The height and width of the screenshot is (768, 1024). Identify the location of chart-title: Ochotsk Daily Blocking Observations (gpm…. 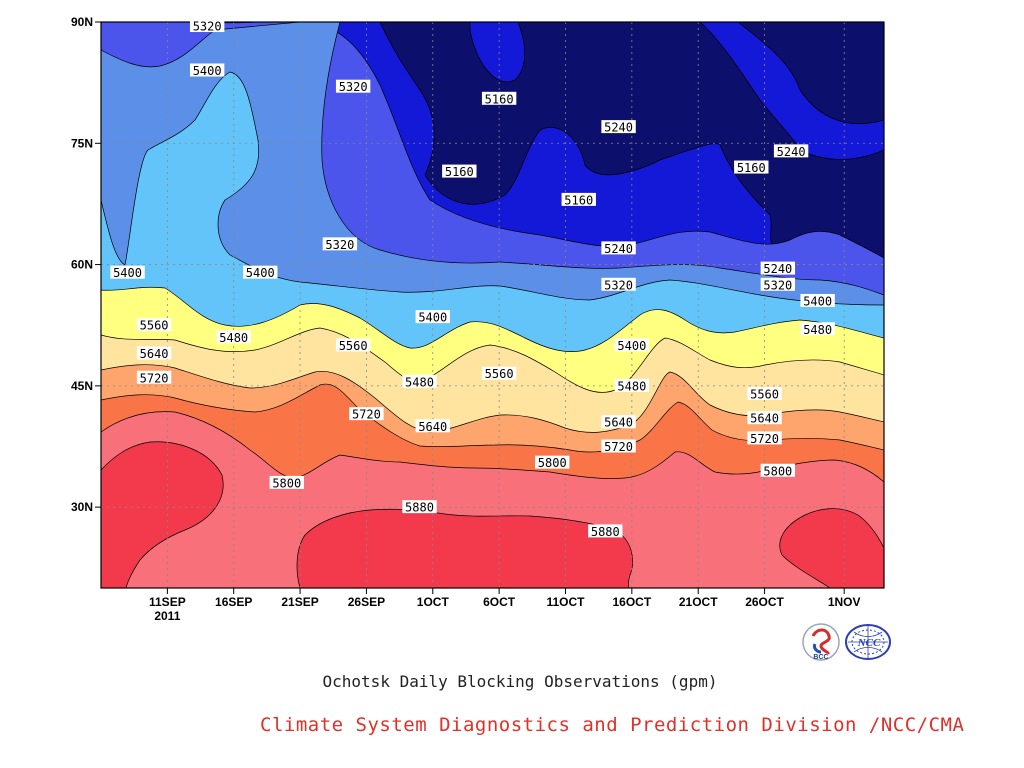
(520, 681).